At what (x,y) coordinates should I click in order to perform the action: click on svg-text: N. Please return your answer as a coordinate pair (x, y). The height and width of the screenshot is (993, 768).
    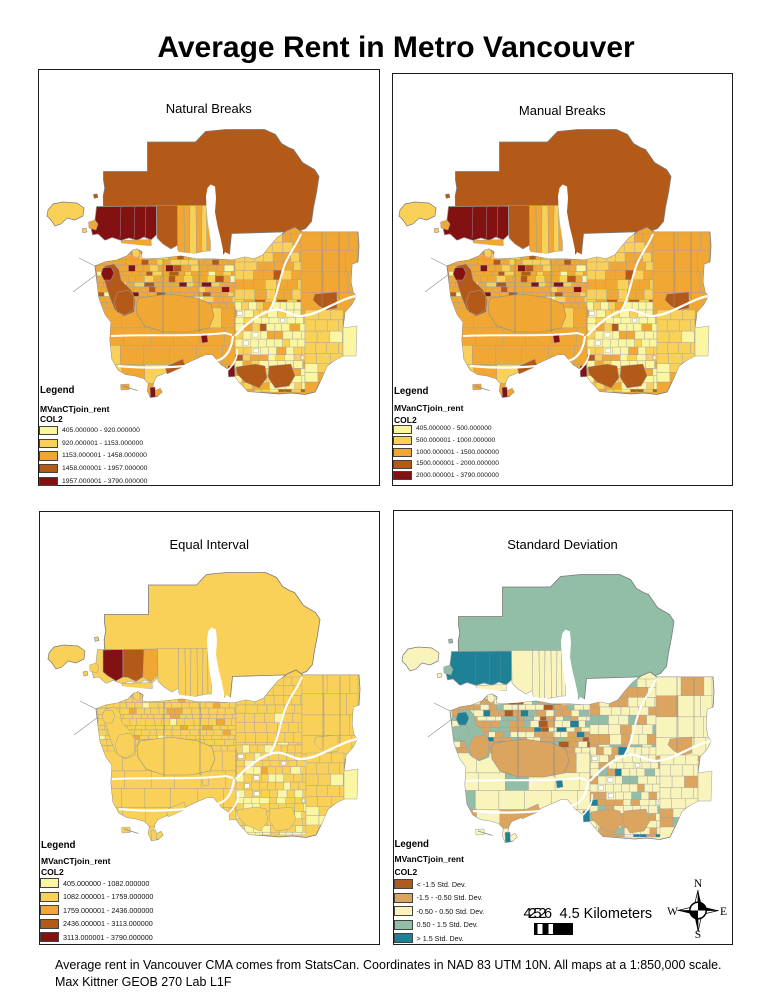
    Looking at the image, I should click on (697, 884).